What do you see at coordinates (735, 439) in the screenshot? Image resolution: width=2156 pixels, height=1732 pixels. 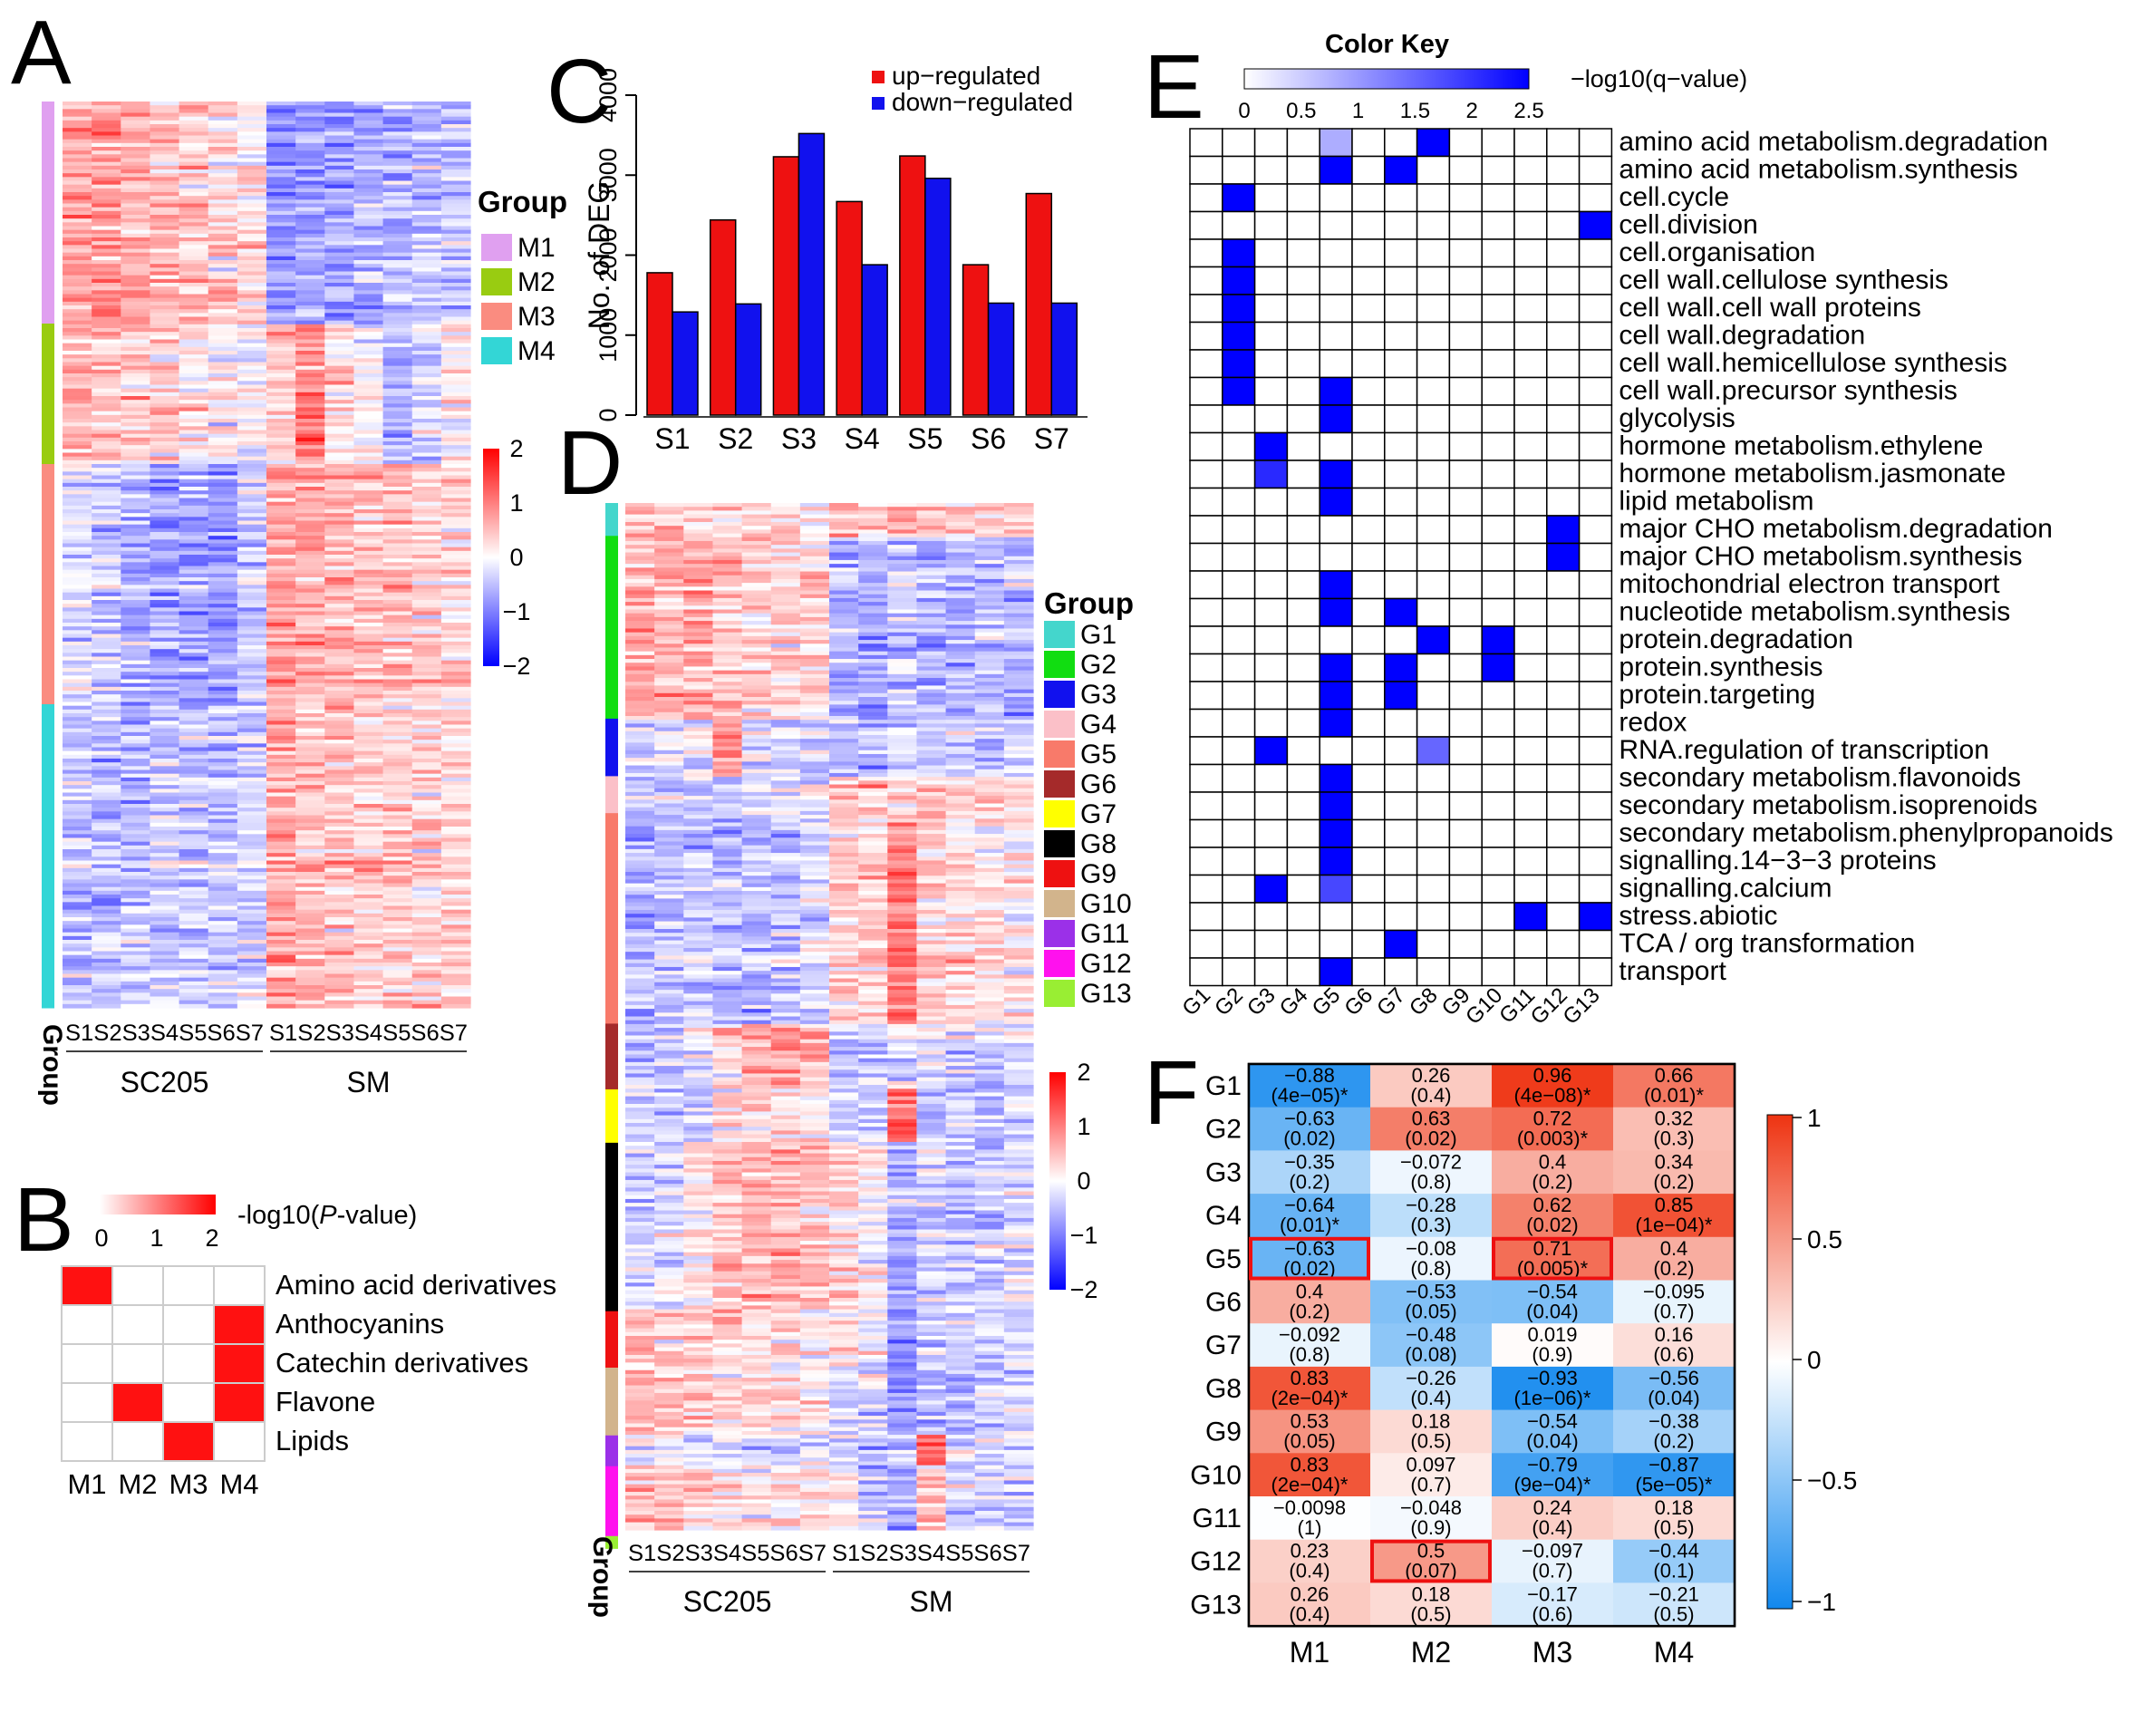 I see `x-tick-label: S2` at bounding box center [735, 439].